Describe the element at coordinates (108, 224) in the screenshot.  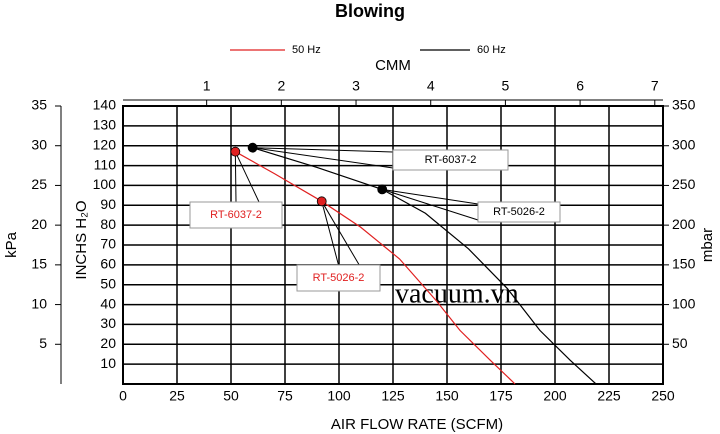
I see `y-tick-label: 80` at that location.